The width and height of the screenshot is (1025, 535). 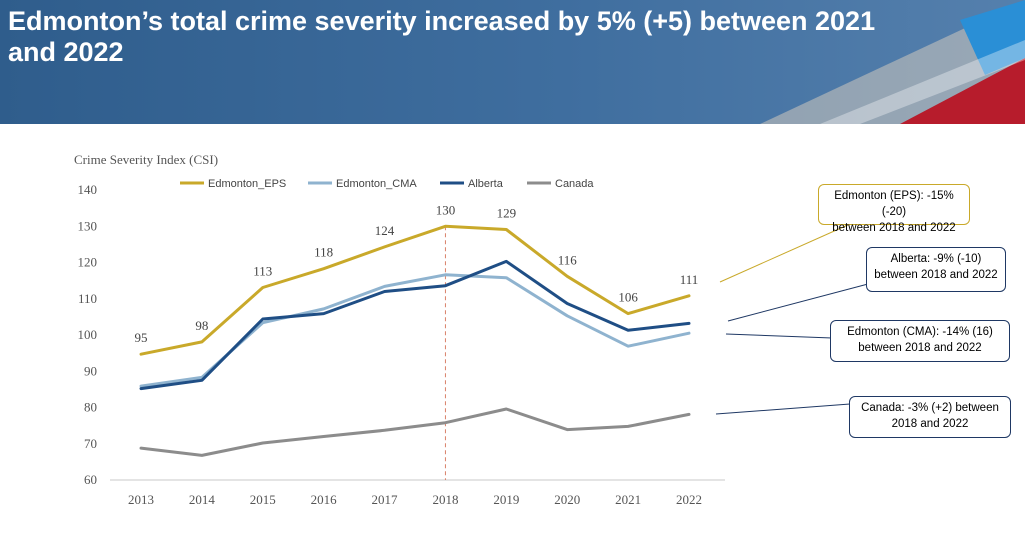 What do you see at coordinates (894, 228) in the screenshot?
I see `callout-eps-line2: between 2018 and 2022` at bounding box center [894, 228].